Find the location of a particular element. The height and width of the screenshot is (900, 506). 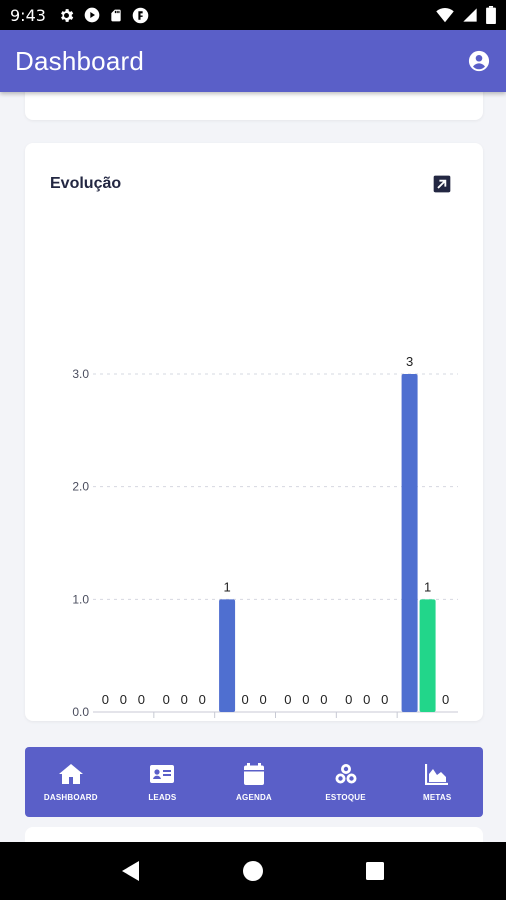

expand-chart-button is located at coordinates (442, 184).